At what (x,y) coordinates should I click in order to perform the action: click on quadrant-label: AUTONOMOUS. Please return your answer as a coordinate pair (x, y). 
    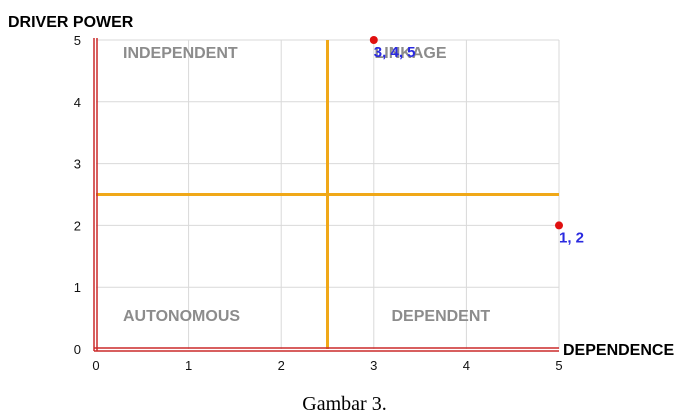
    Looking at the image, I should click on (181, 316).